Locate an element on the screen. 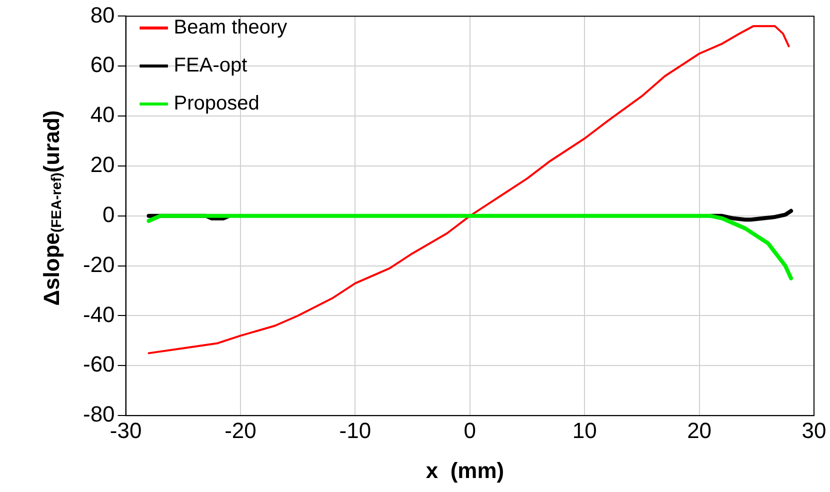  x-tick-label: 20 is located at coordinates (699, 430).